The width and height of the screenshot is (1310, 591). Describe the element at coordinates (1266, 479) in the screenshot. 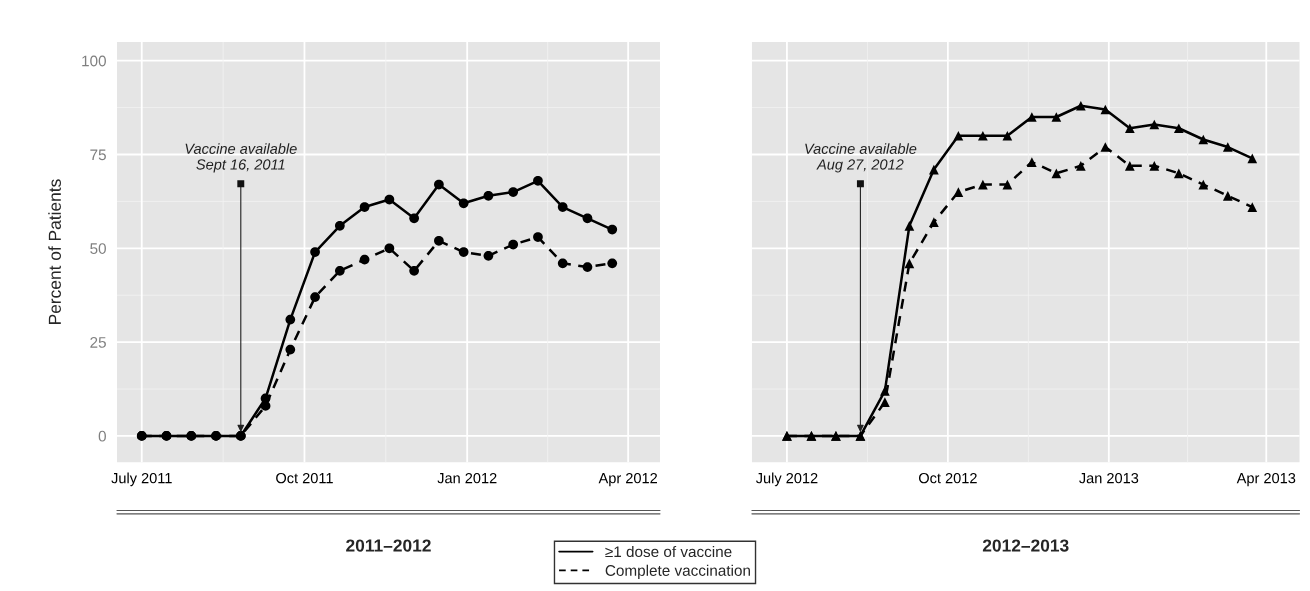

I see `x-tick-label: Apr 2013` at that location.